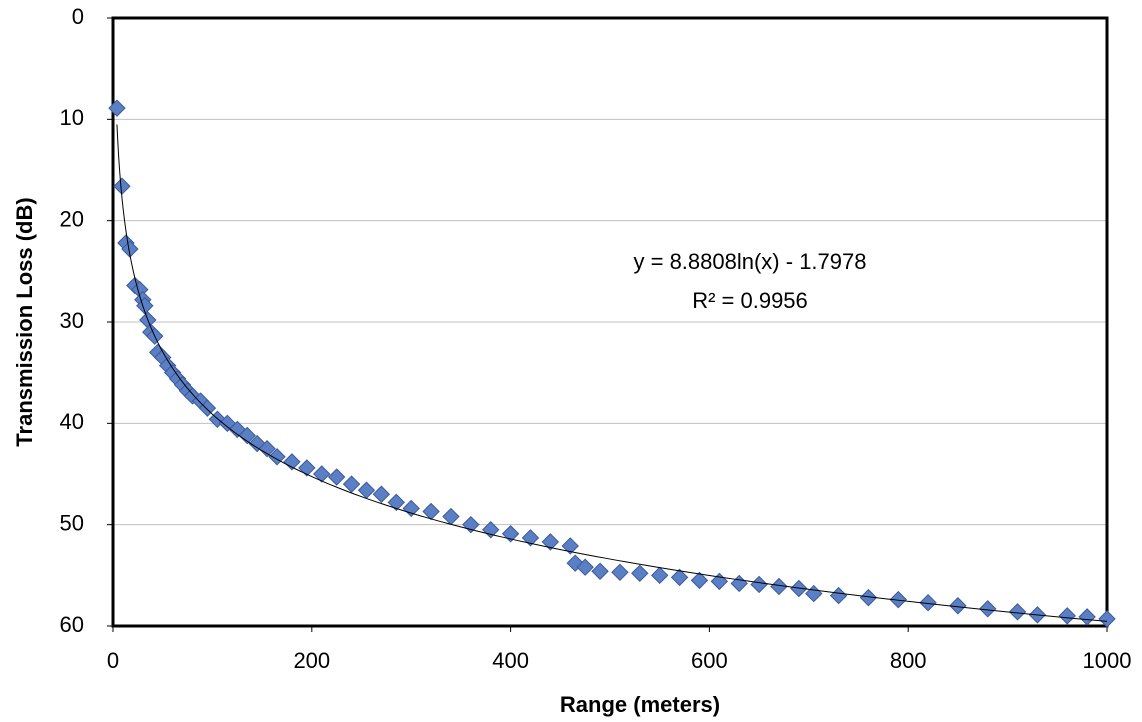 The image size is (1142, 722). I want to click on x-tick-label: 800, so click(908, 660).